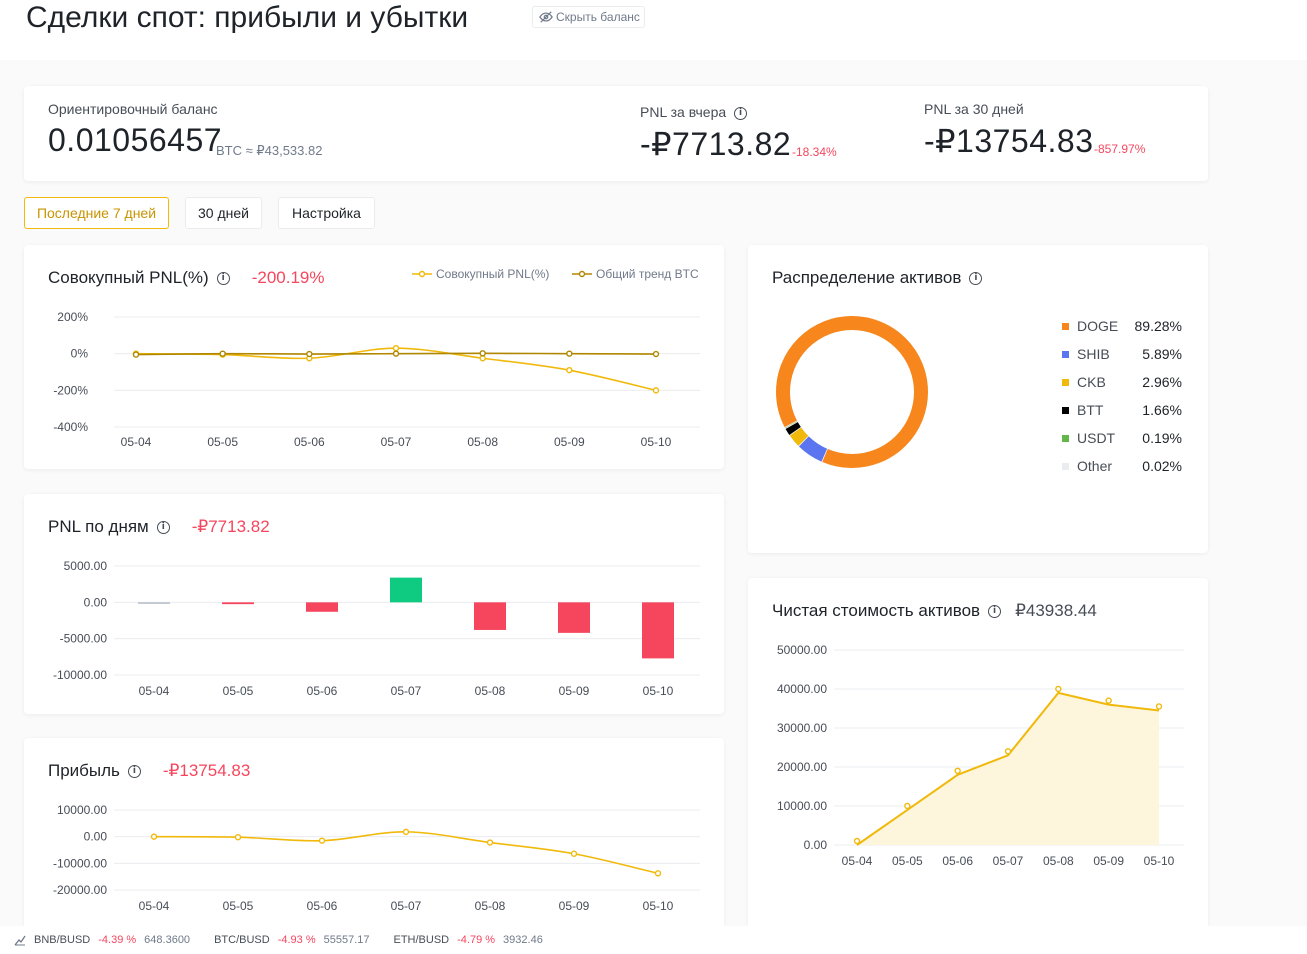 The width and height of the screenshot is (1307, 954). What do you see at coordinates (96, 213) in the screenshot?
I see `tab-last-7-days: Последние 7 дней` at bounding box center [96, 213].